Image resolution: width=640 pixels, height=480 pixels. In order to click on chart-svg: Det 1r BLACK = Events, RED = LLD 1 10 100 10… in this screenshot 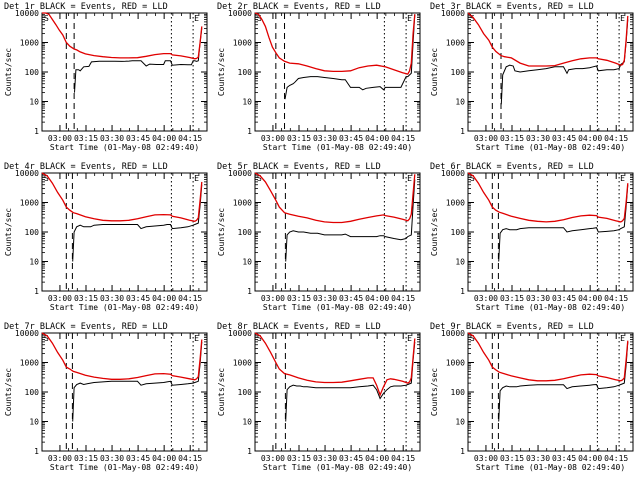, I will do `click(106, 77)`.